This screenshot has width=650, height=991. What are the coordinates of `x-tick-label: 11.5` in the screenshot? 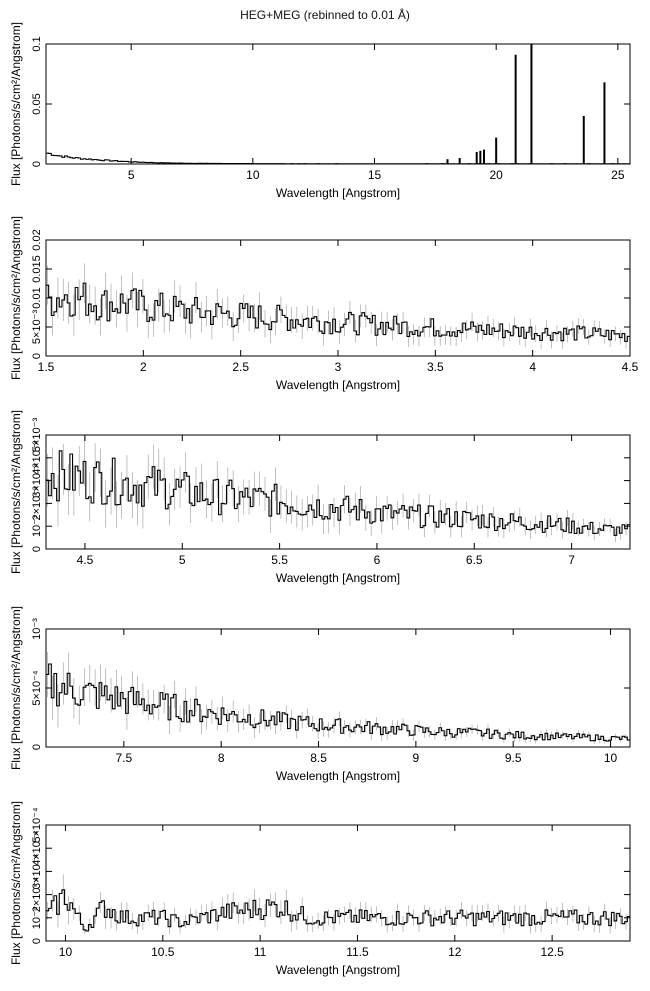 It's located at (357, 952).